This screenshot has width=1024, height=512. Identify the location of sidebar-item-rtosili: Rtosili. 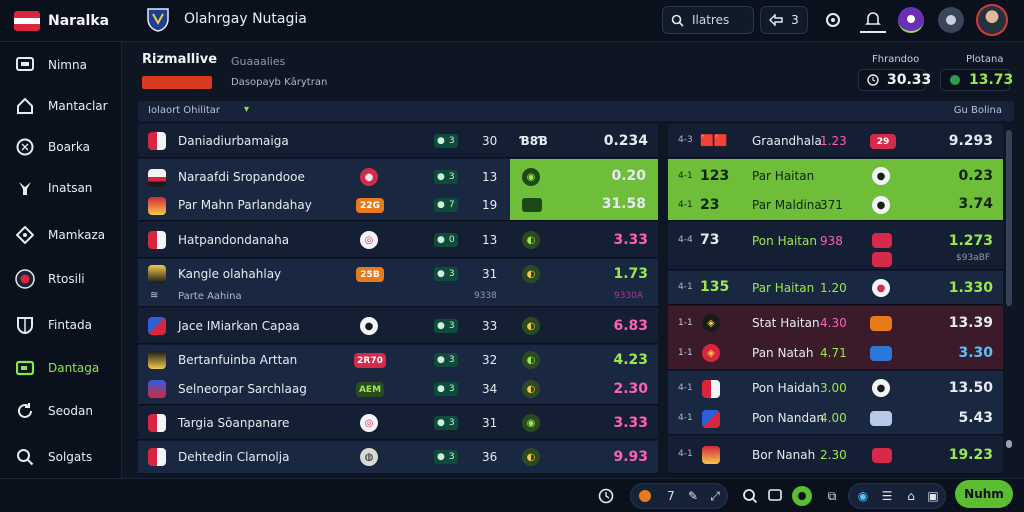
(61, 279).